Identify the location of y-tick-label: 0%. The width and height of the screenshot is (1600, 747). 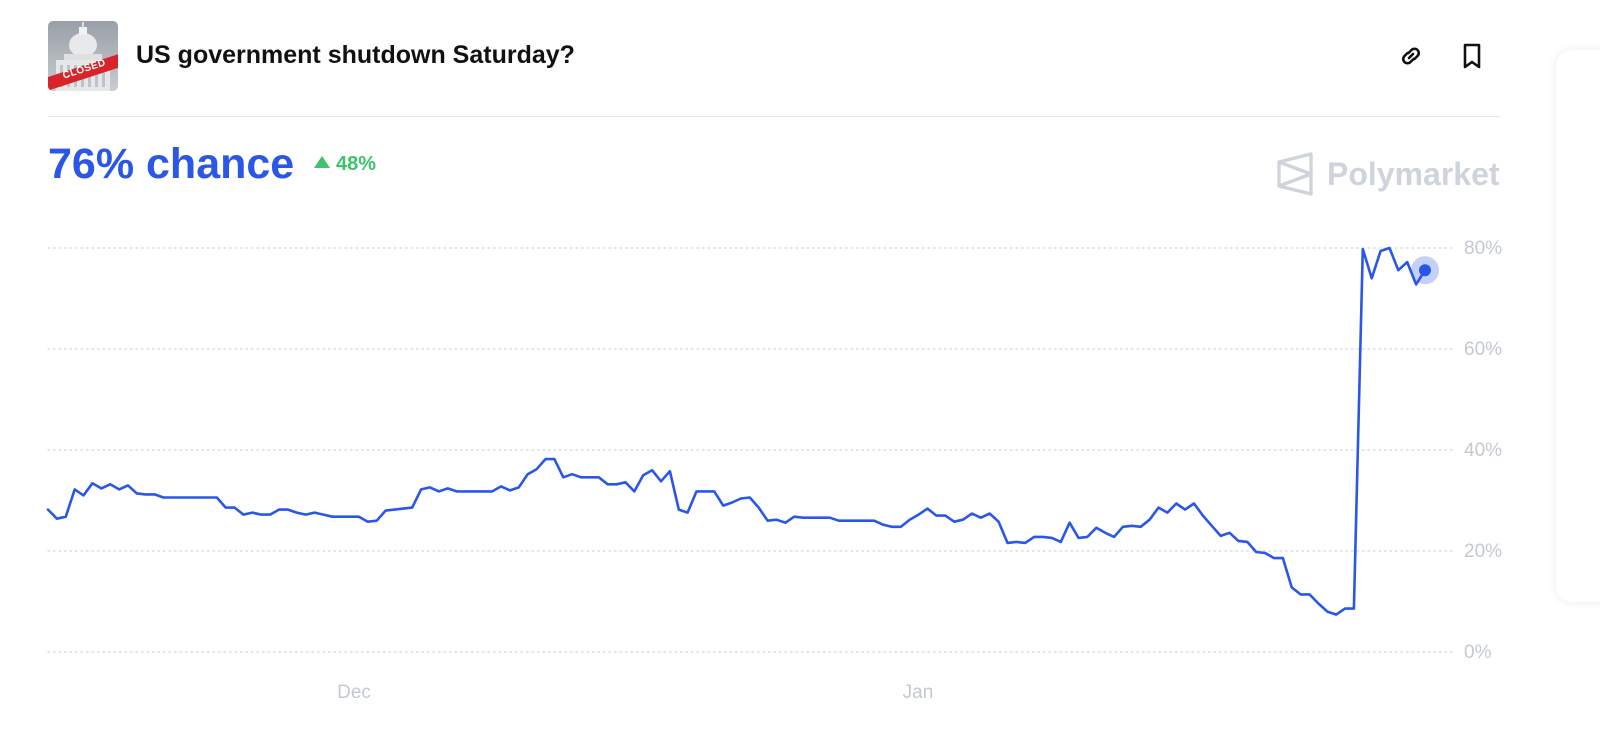
(1478, 652).